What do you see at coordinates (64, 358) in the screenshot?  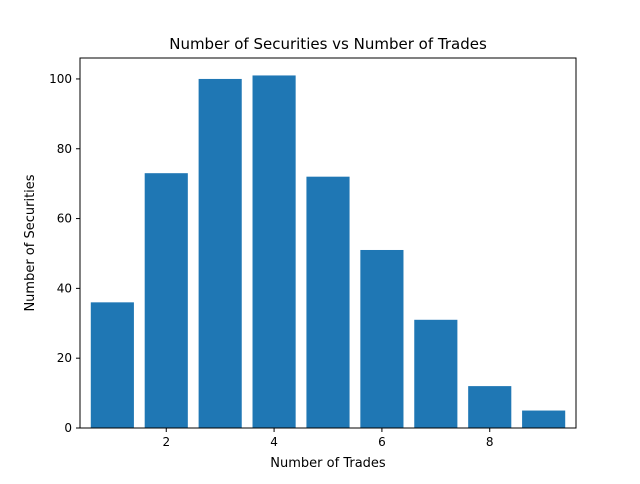 I see `y-tick-label: 20` at bounding box center [64, 358].